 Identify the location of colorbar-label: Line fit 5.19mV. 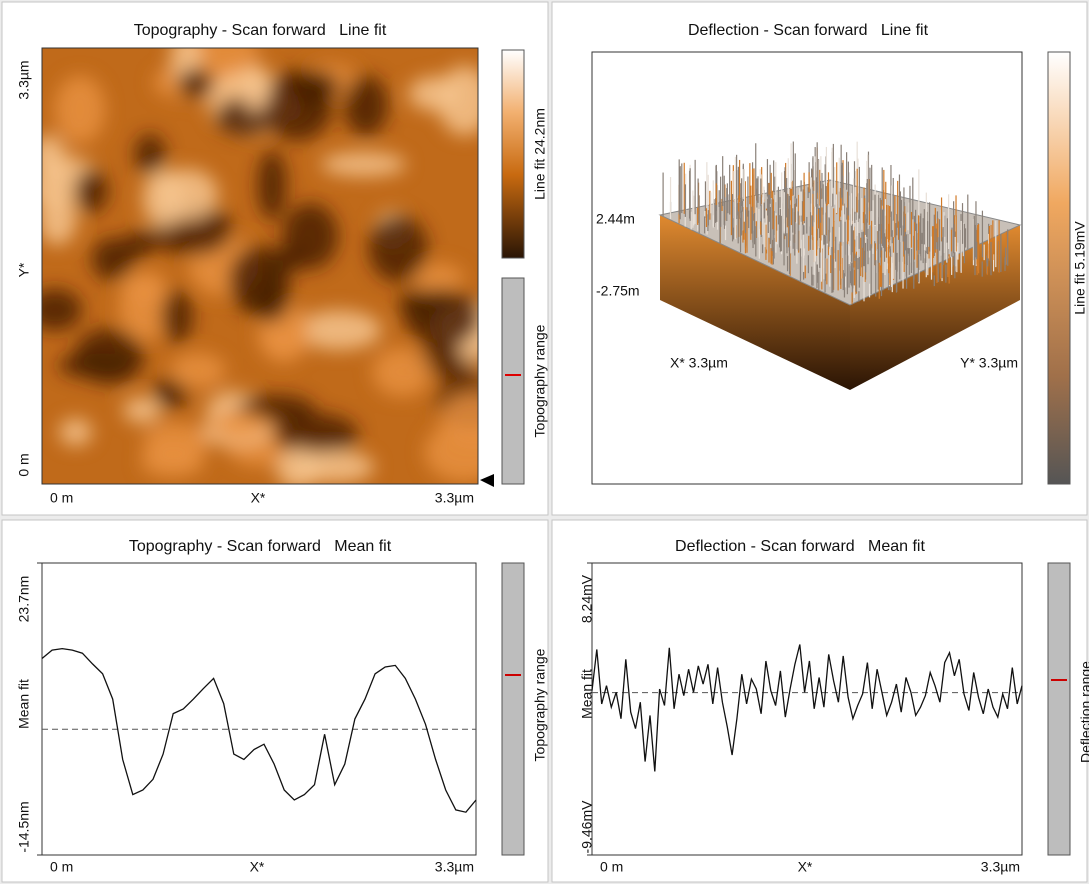
(1080, 268).